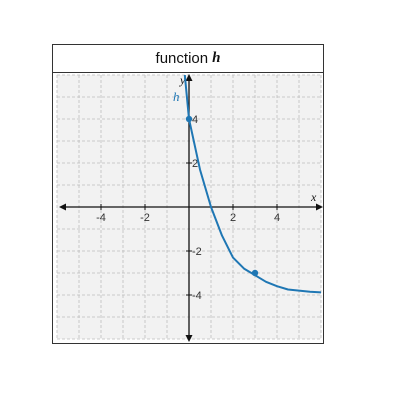  Describe the element at coordinates (145, 218) in the screenshot. I see `x-tick-label: -2` at that location.